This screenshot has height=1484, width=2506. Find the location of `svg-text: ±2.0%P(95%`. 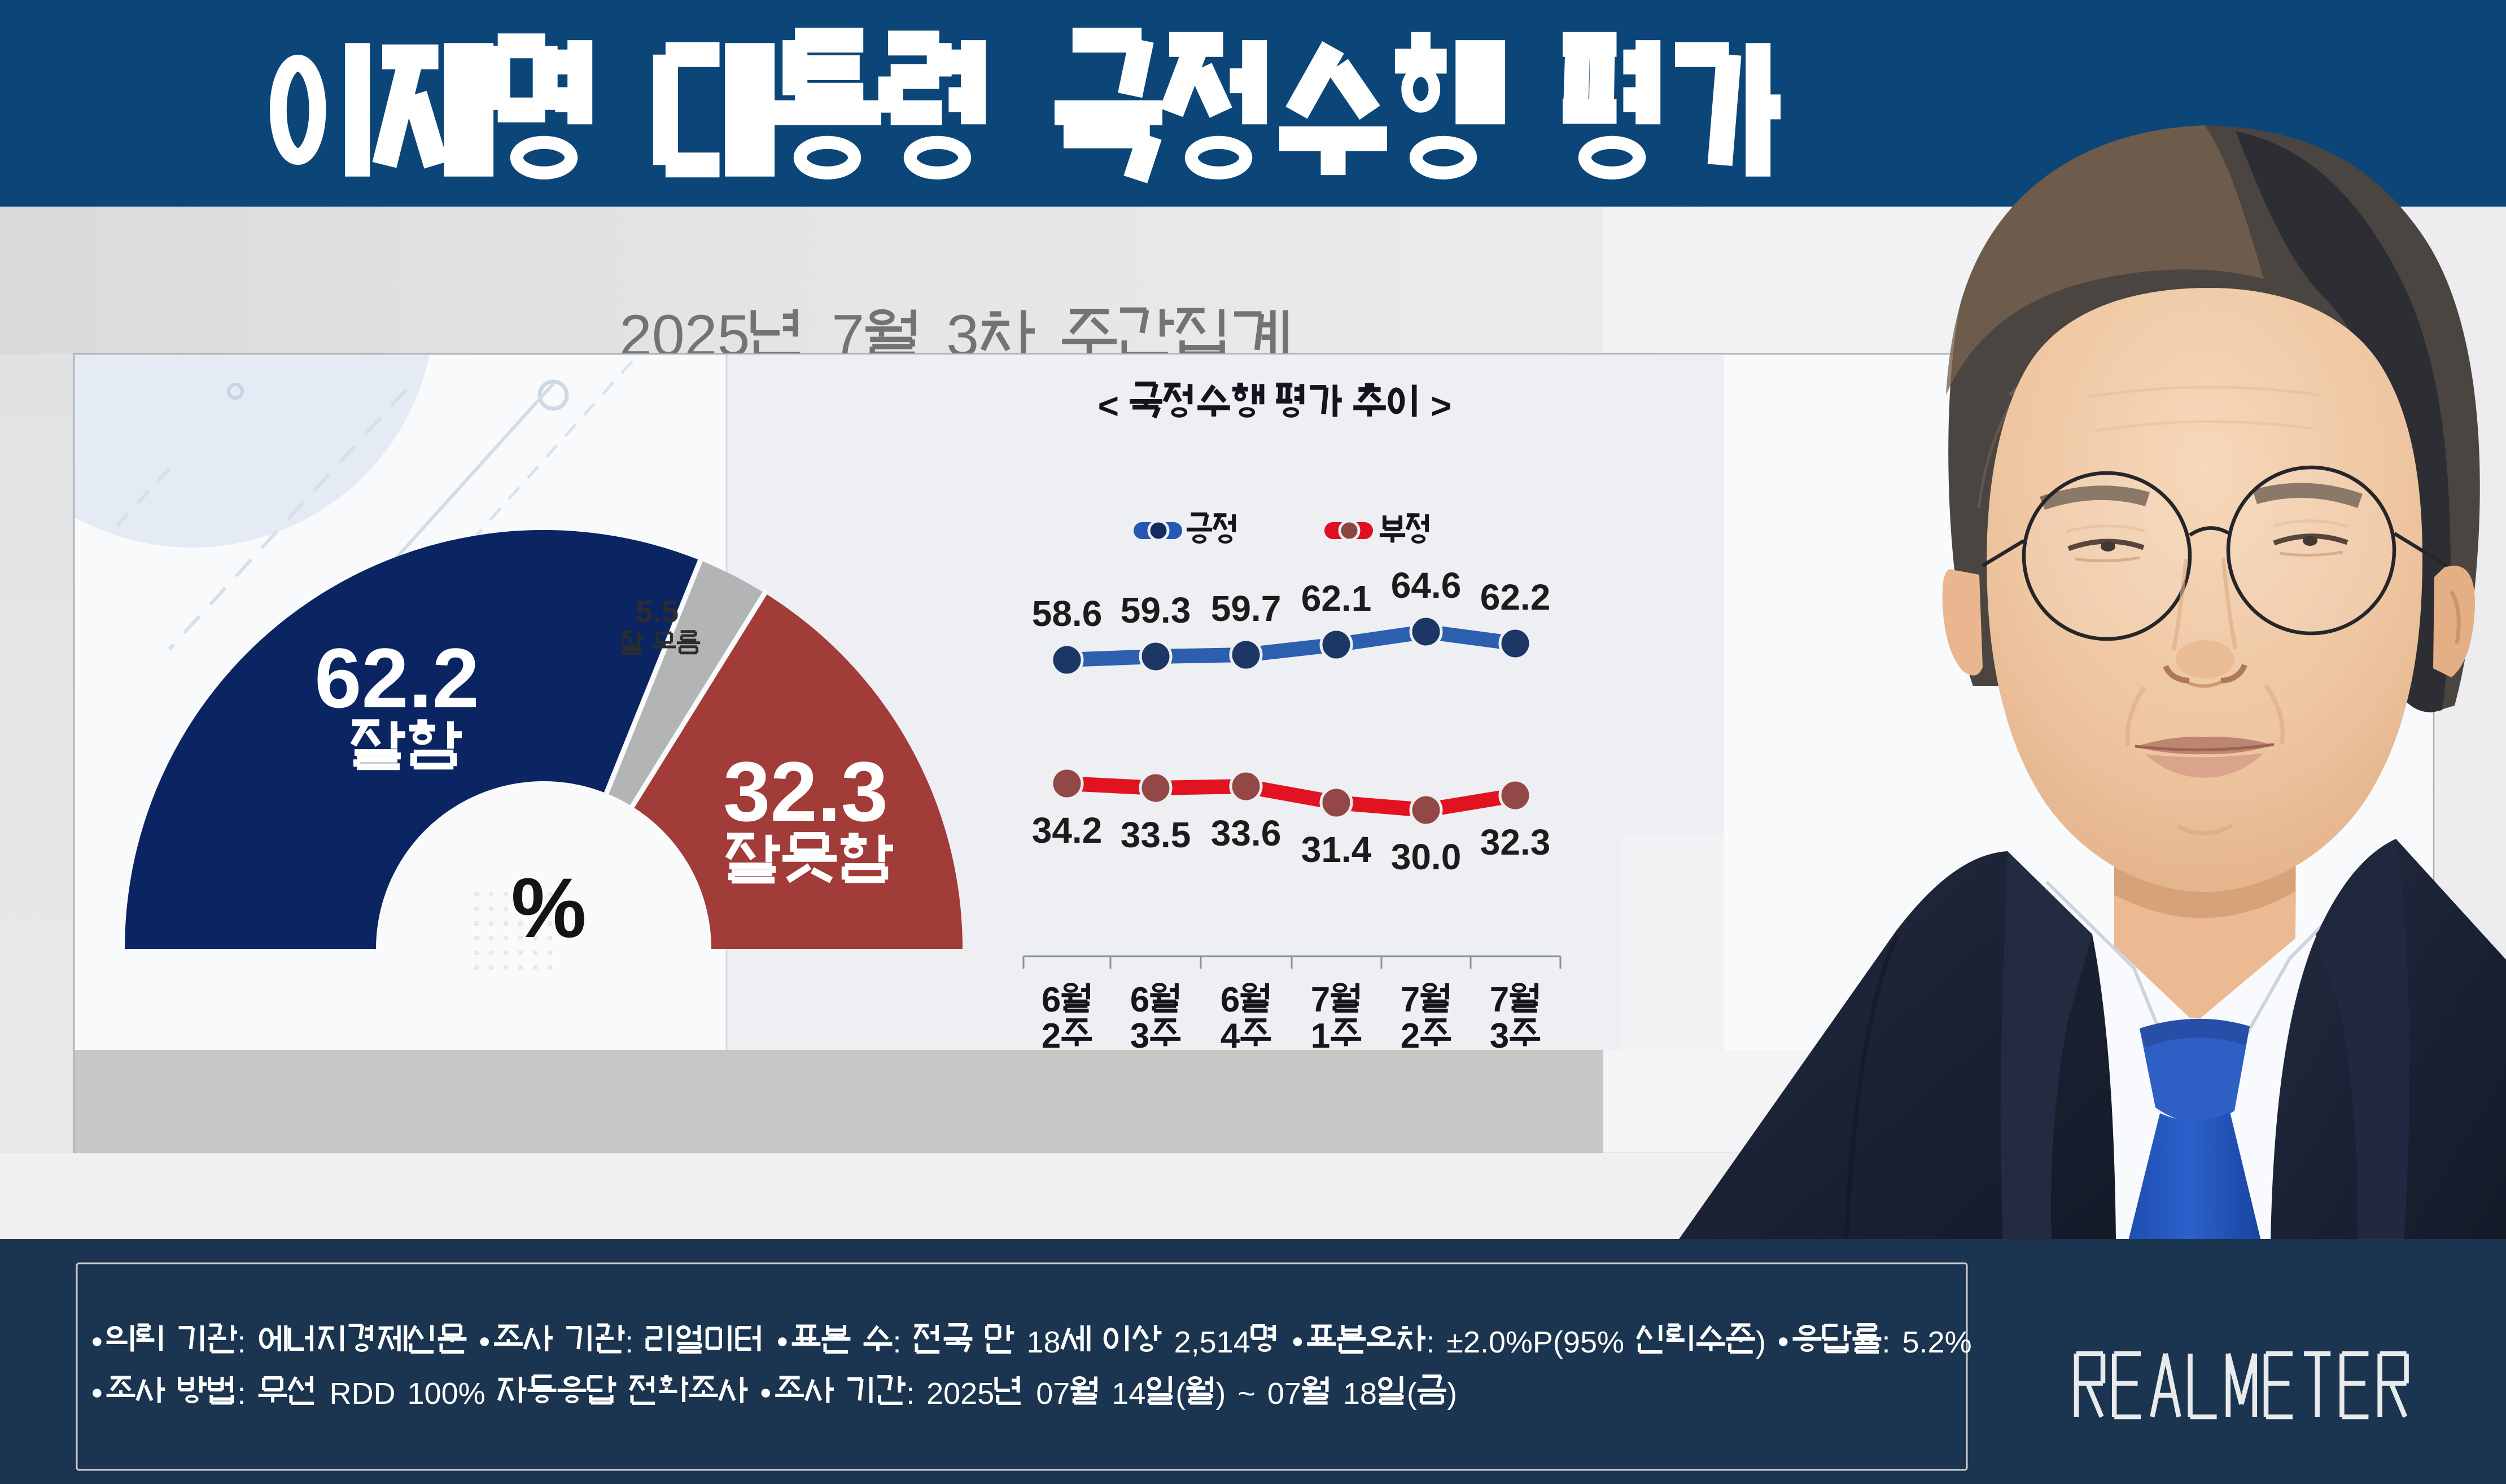

svg-text: ±2.0%P(95% is located at coordinates (1535, 1342).